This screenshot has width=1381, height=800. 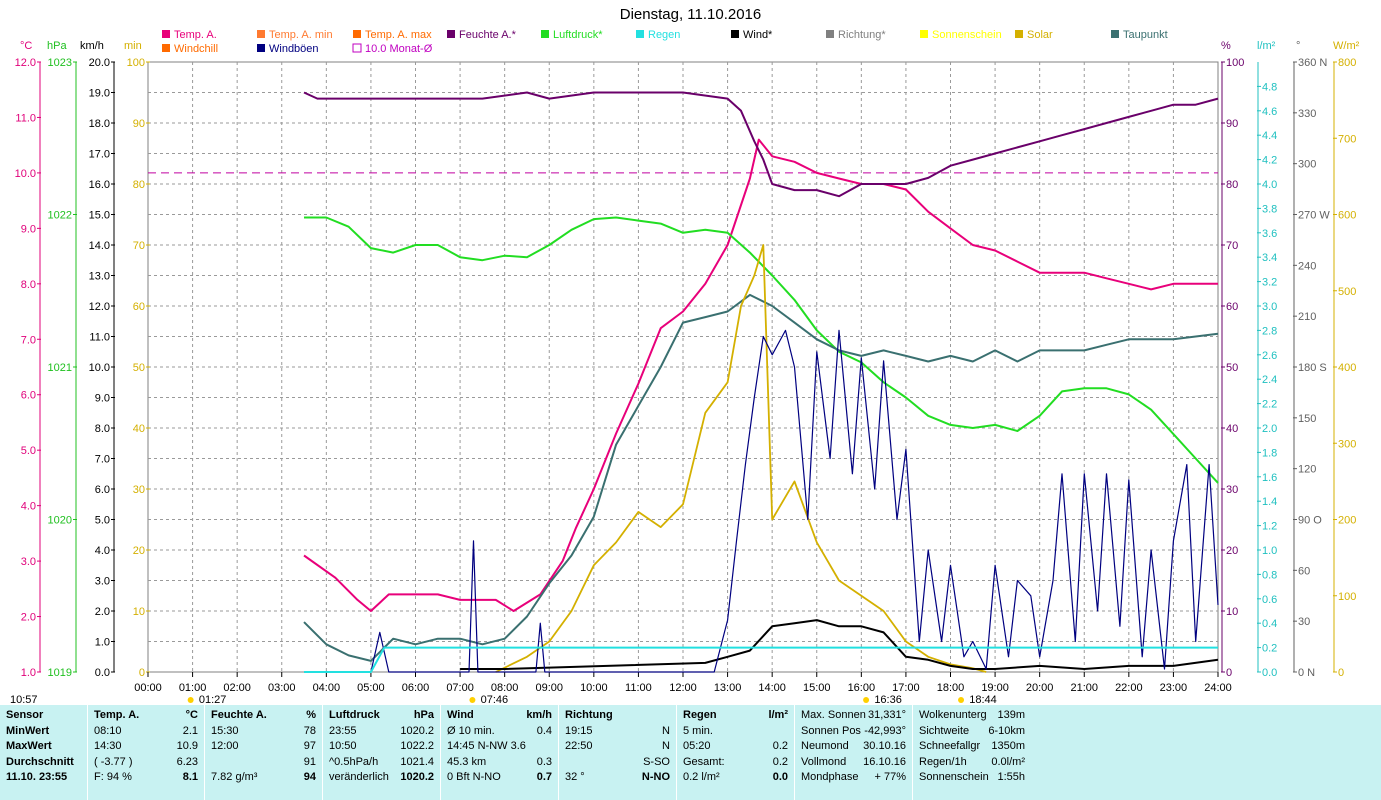 I want to click on humidity-time: 7.82 g/m³, so click(x=234, y=777).